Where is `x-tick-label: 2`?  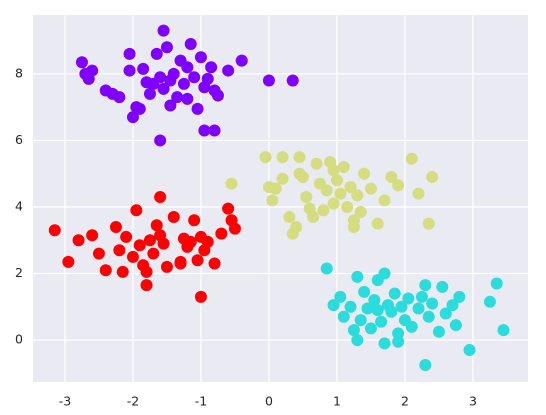
x-tick-label: 2 is located at coordinates (405, 401).